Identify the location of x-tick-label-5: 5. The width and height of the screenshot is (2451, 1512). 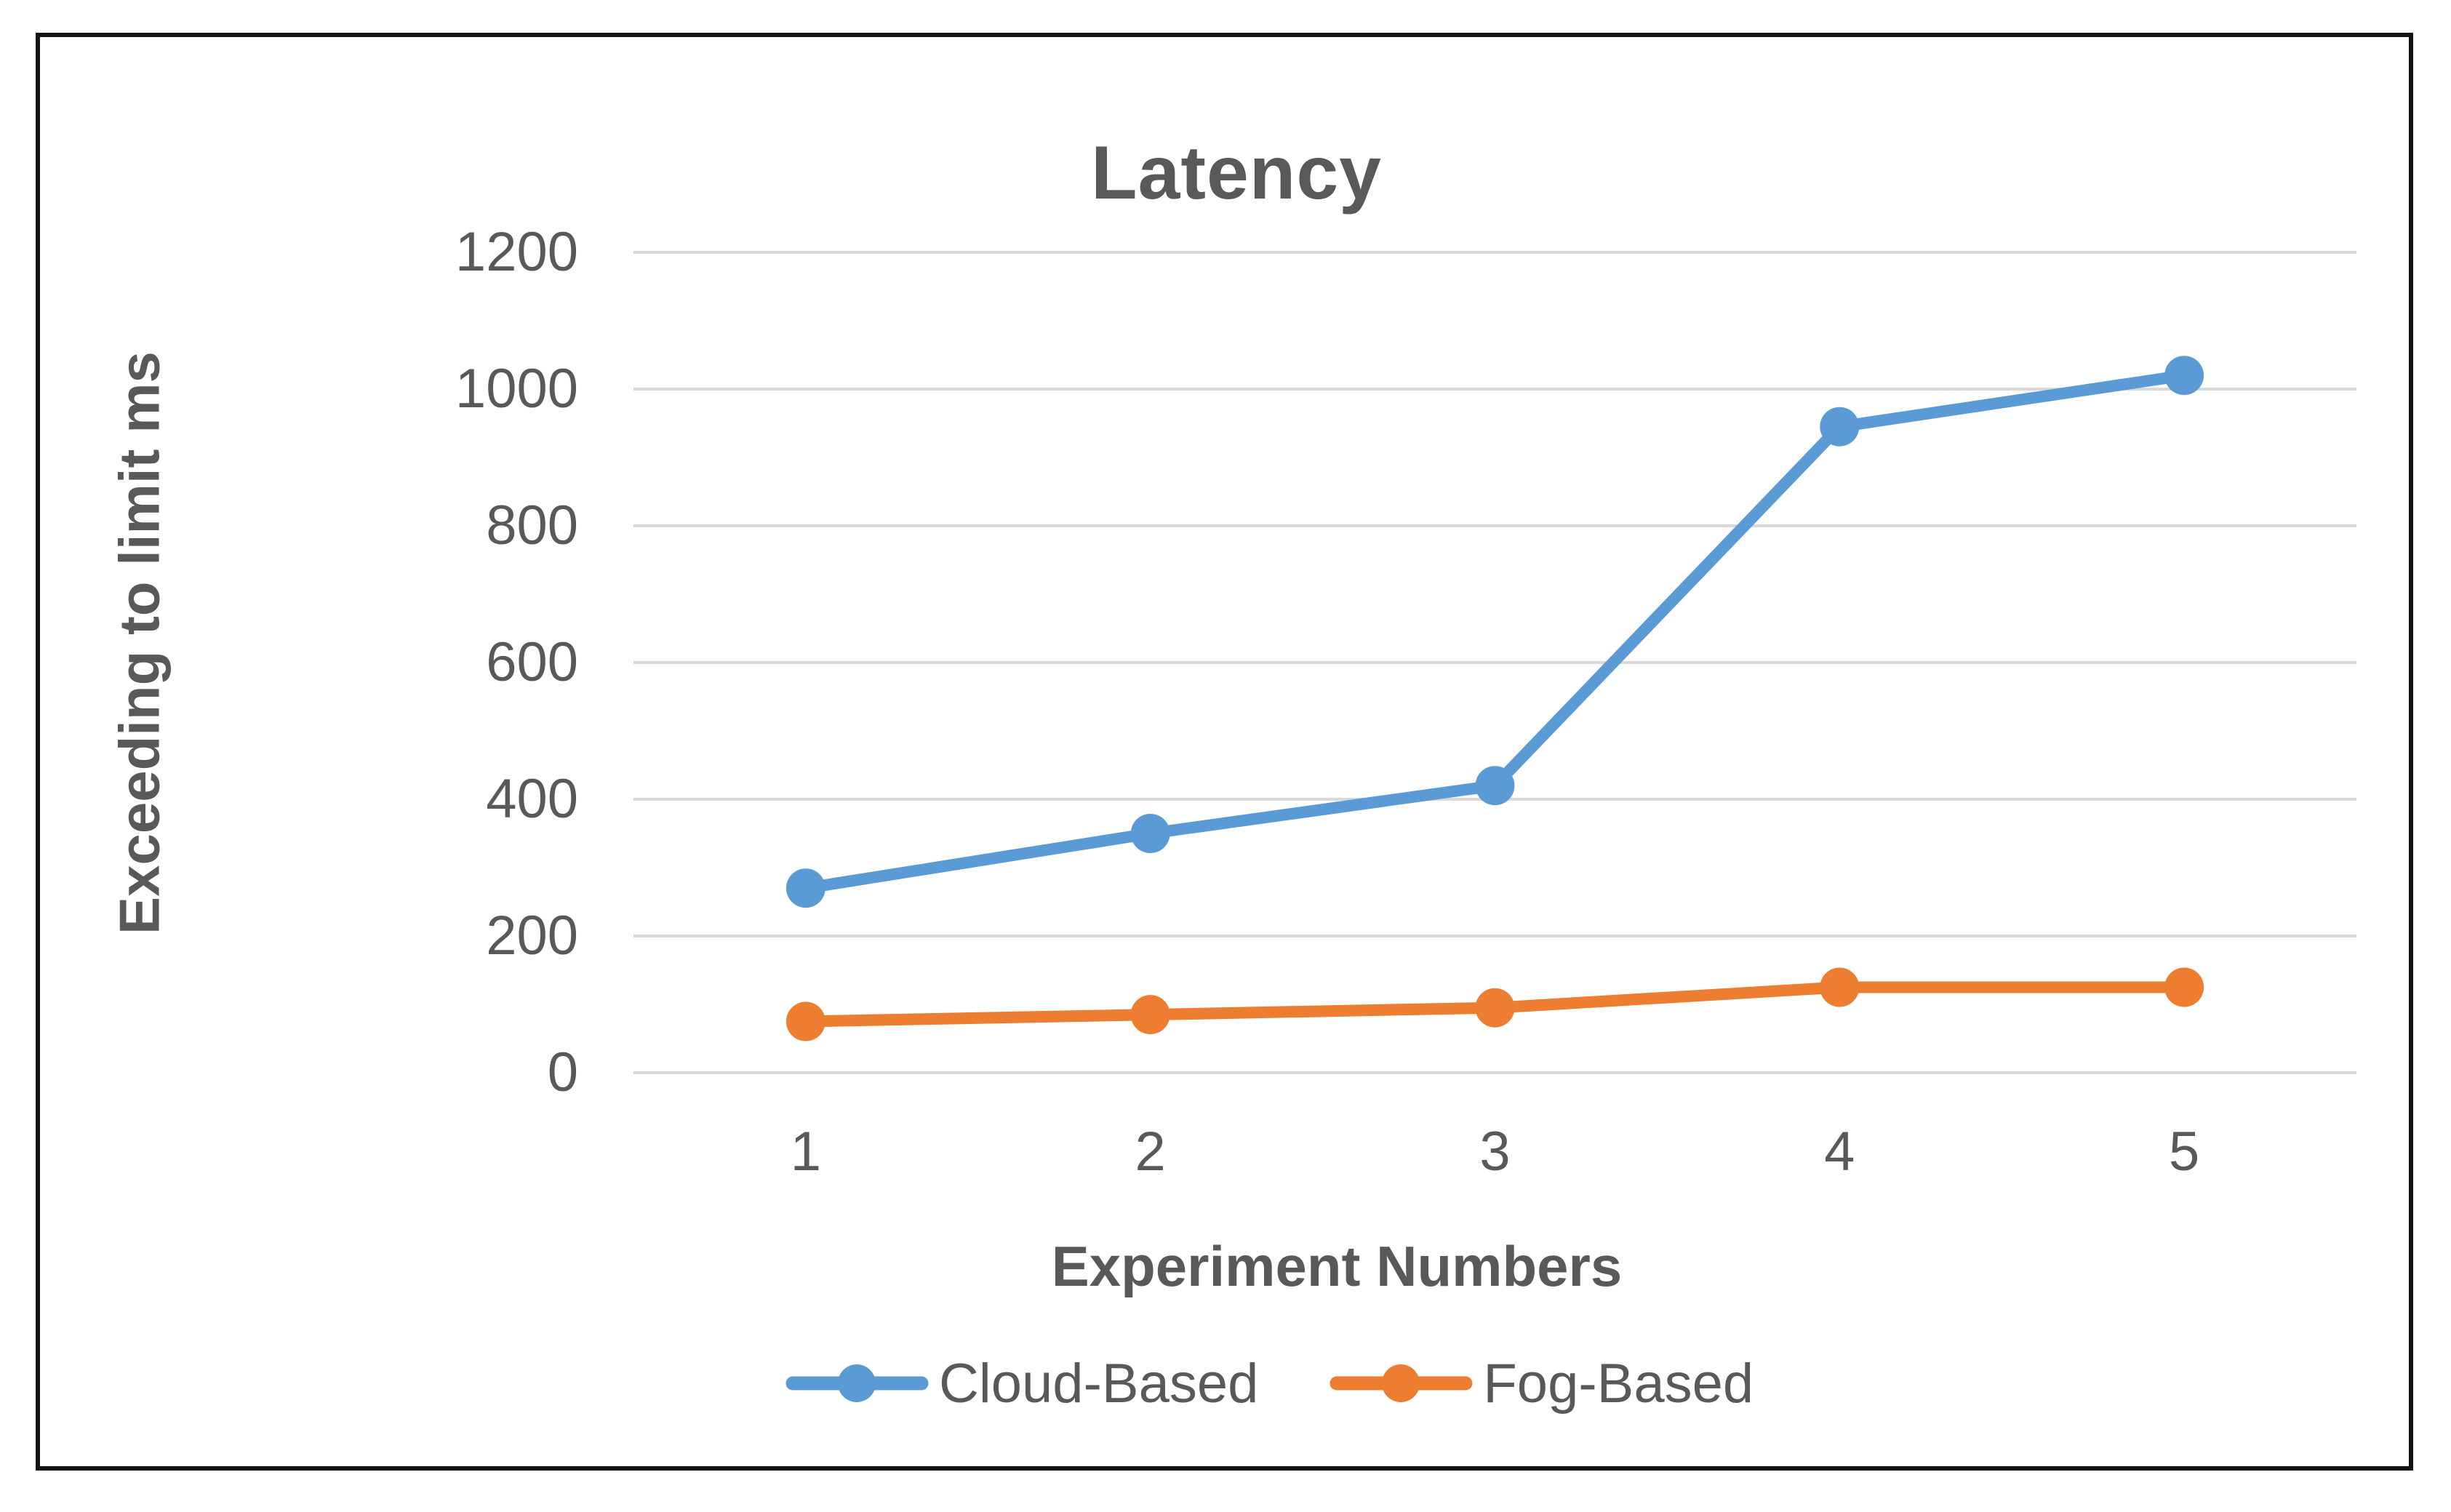
(2184, 1152).